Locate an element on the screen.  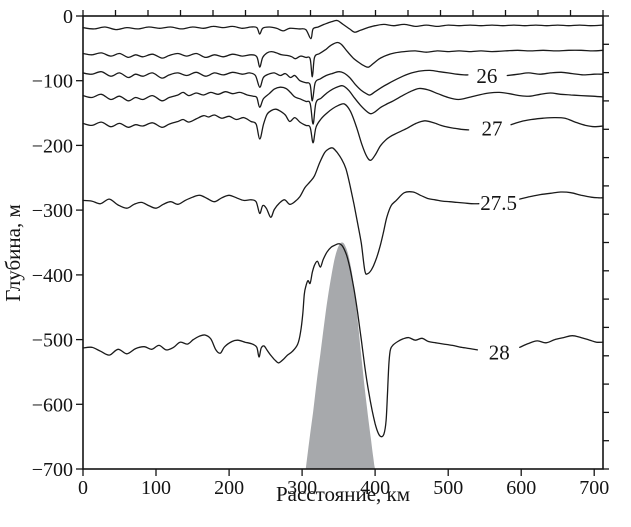
x-tick-label: 300 is located at coordinates (302, 488).